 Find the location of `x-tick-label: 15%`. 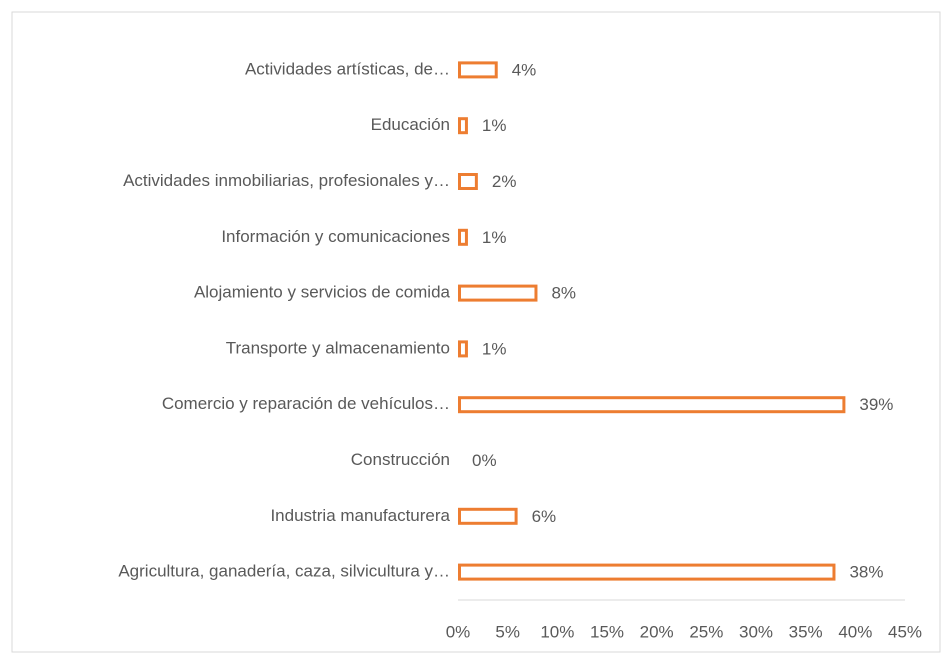

x-tick-label: 15% is located at coordinates (607, 631).